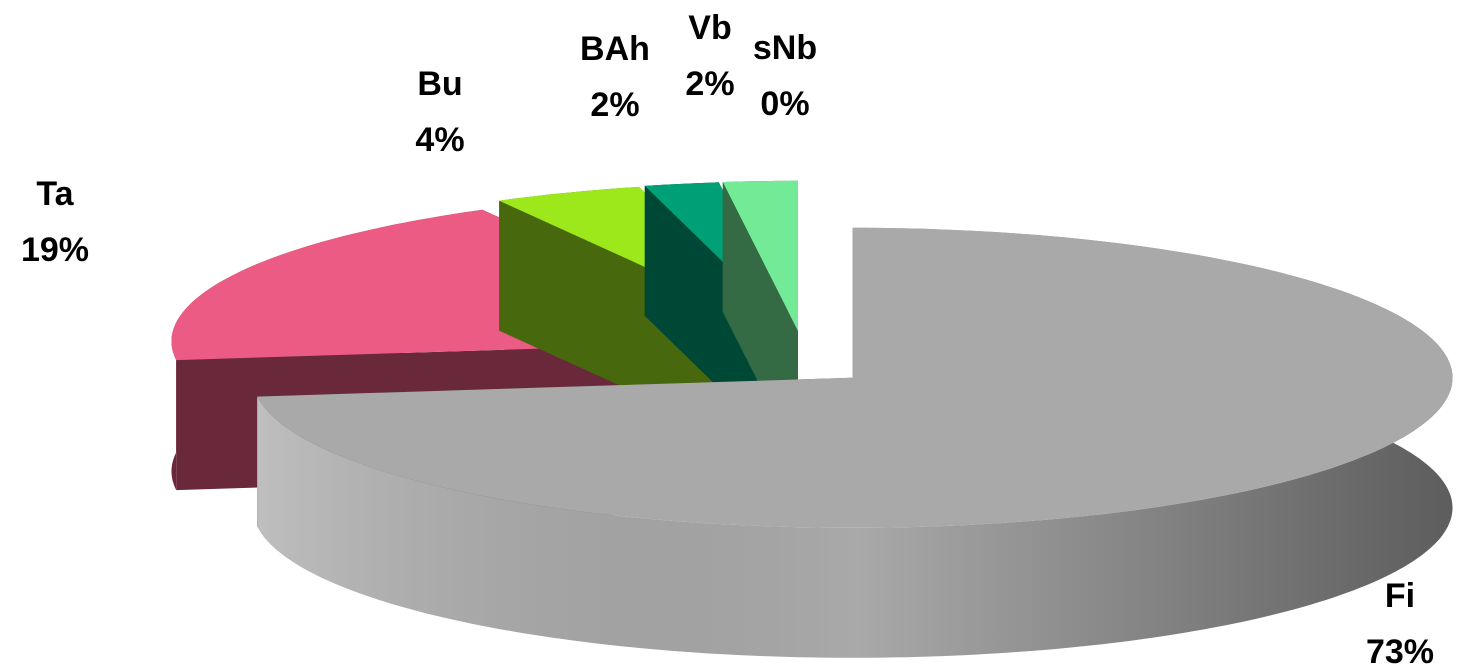 The height and width of the screenshot is (671, 1469). What do you see at coordinates (1400, 596) in the screenshot?
I see `data-label-name: Fi` at bounding box center [1400, 596].